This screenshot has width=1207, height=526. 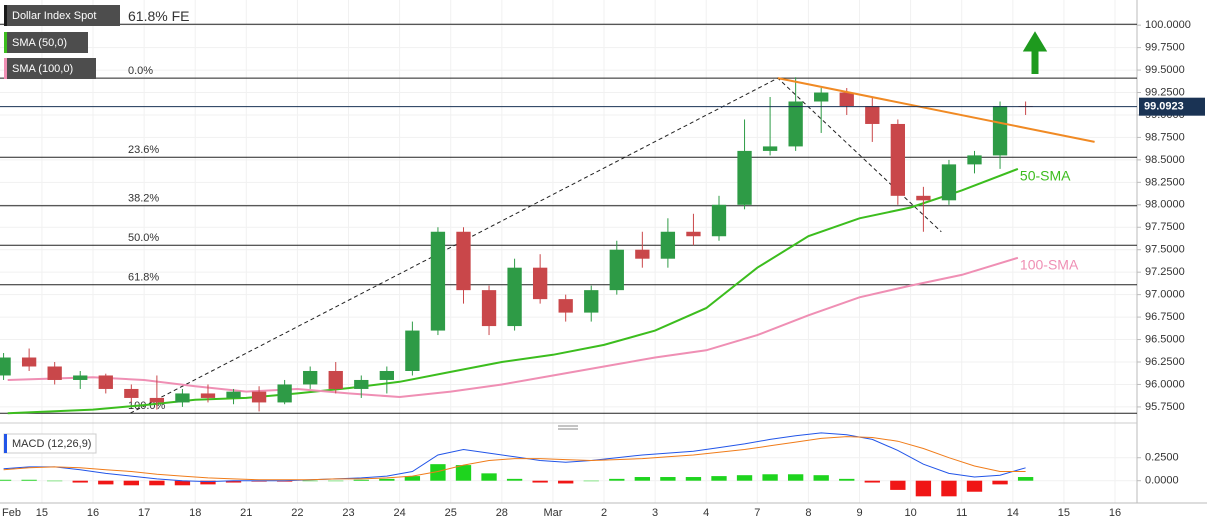 What do you see at coordinates (706, 513) in the screenshot?
I see `x-tick-label: 4` at bounding box center [706, 513].